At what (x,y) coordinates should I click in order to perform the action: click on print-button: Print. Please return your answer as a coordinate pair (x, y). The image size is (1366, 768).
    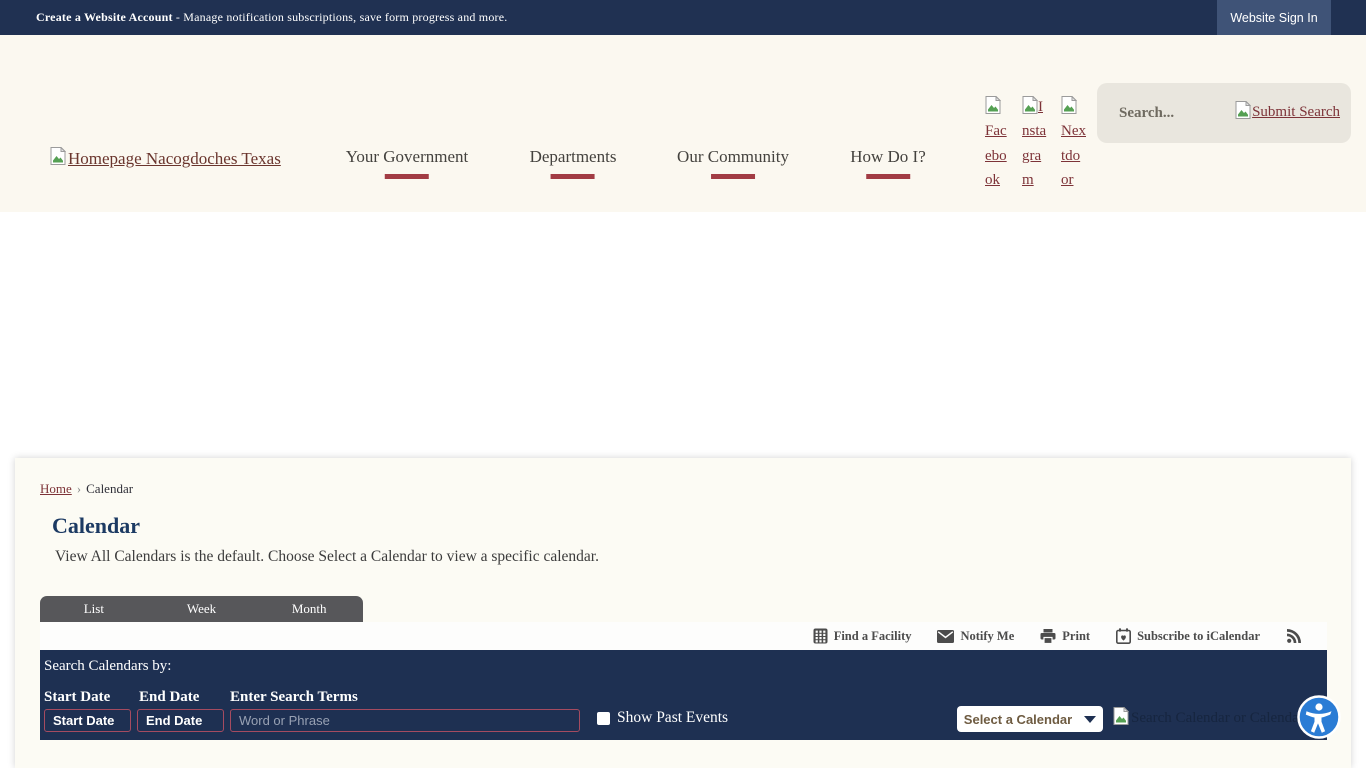
    Looking at the image, I should click on (1065, 636).